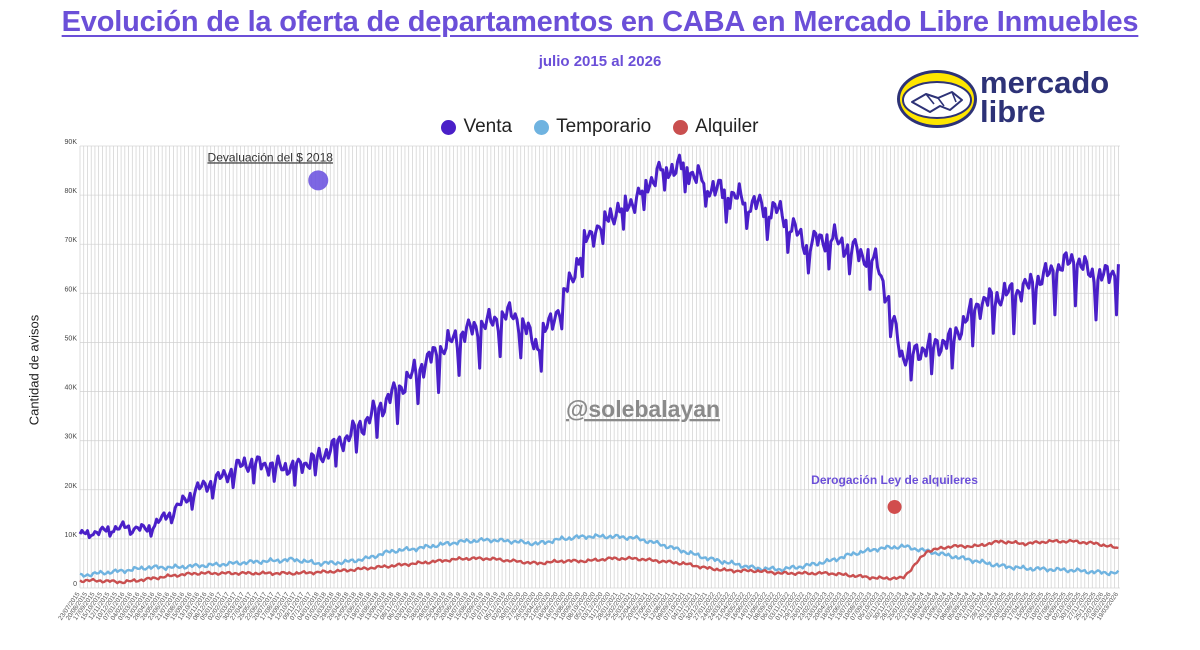  Describe the element at coordinates (643, 409) in the screenshot. I see `watermark-text: @solebalayan` at that location.